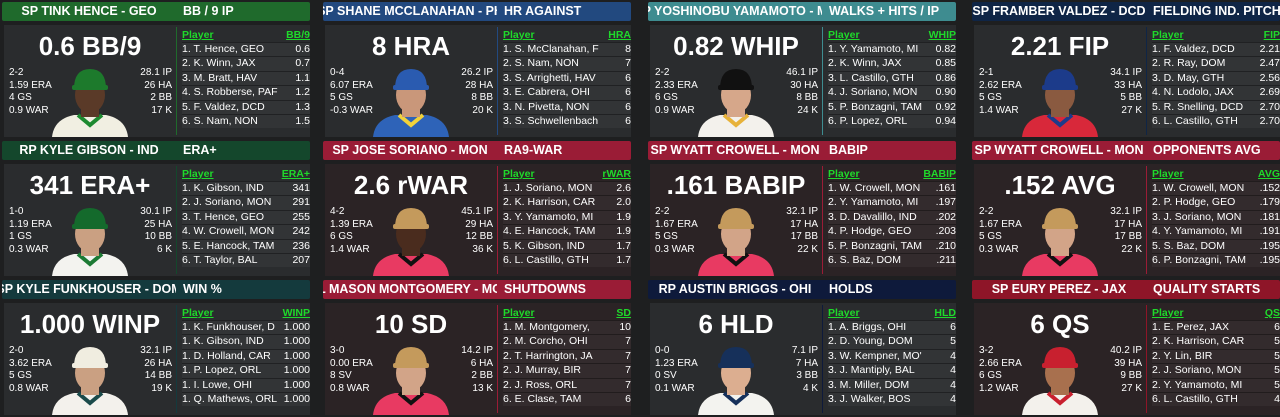 The height and width of the screenshot is (417, 1280). What do you see at coordinates (892, 384) in the screenshot?
I see `table-row: 3. M. Miller, DOM 4` at bounding box center [892, 384].